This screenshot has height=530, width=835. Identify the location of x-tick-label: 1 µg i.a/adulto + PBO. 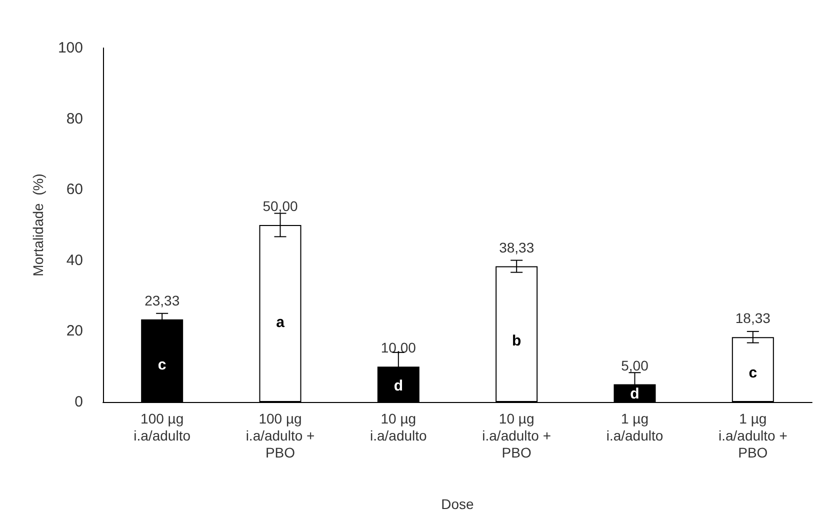
(753, 435).